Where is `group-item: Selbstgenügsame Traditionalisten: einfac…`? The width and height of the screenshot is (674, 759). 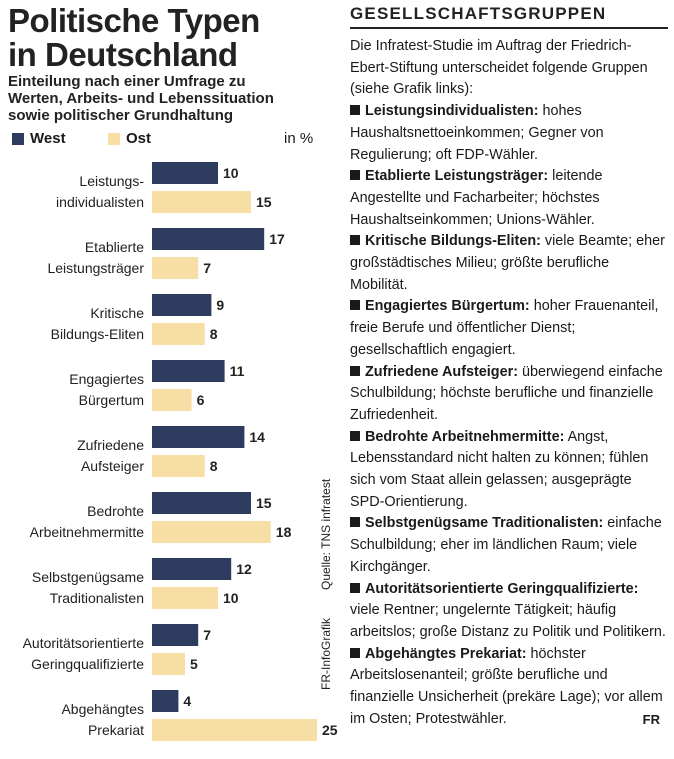
group-item: Selbstgenügsame Traditionalisten: einfac… is located at coordinates (509, 545).